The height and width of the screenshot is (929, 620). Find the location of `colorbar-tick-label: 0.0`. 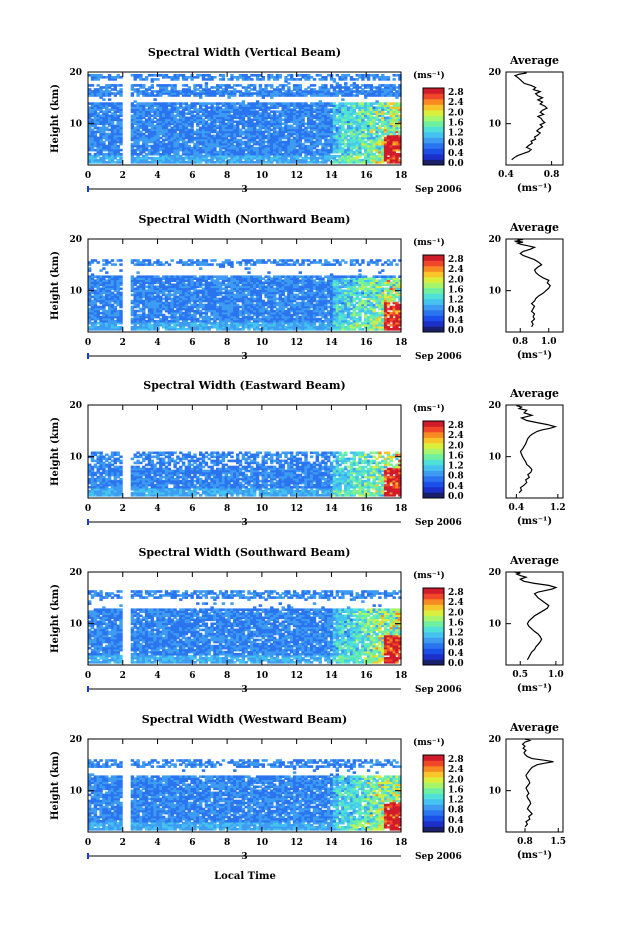

colorbar-tick-label: 0.0 is located at coordinates (456, 164).